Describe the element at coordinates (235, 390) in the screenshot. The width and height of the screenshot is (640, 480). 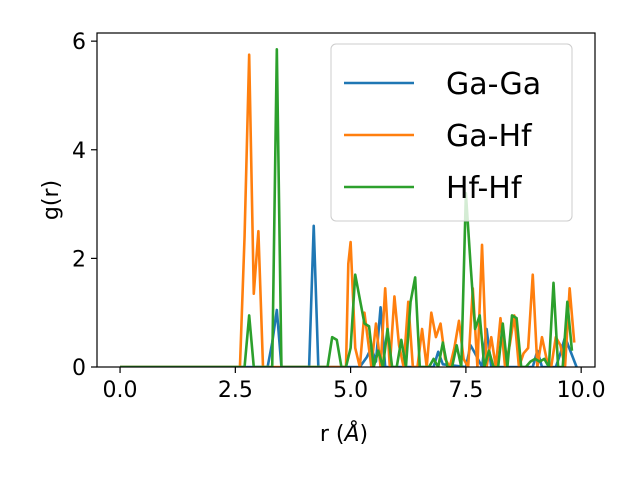
I see `x-tick-label: 2.5` at that location.